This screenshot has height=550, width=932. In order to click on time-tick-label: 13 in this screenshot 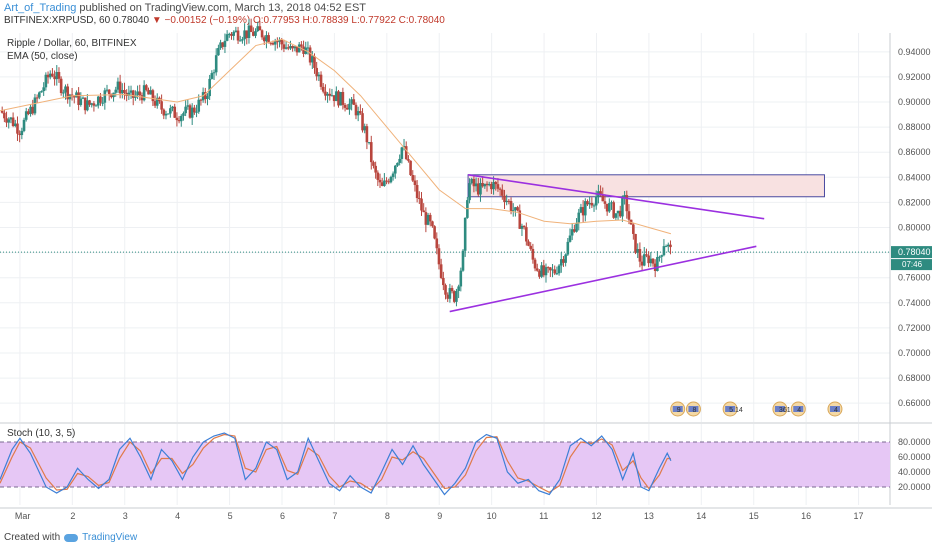, I will do `click(649, 516)`.